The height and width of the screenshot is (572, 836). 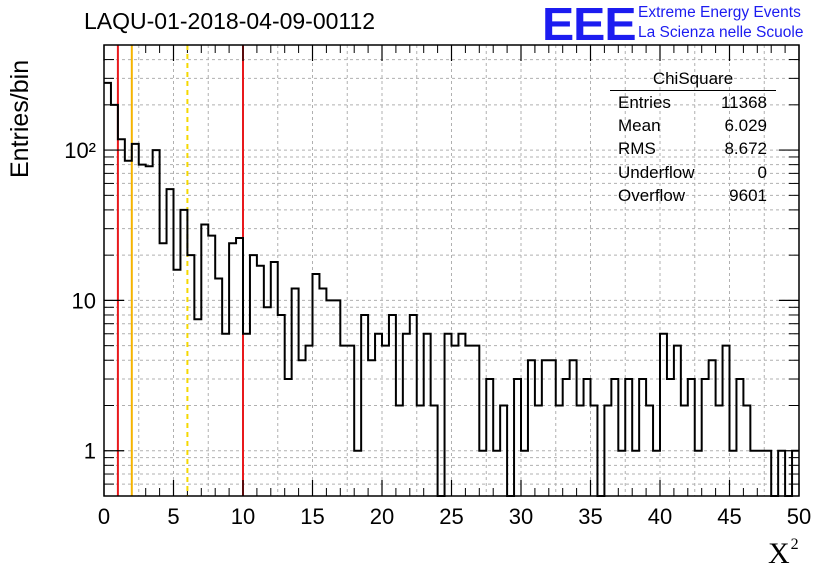 I want to click on stats-label: Entries, so click(x=644, y=102).